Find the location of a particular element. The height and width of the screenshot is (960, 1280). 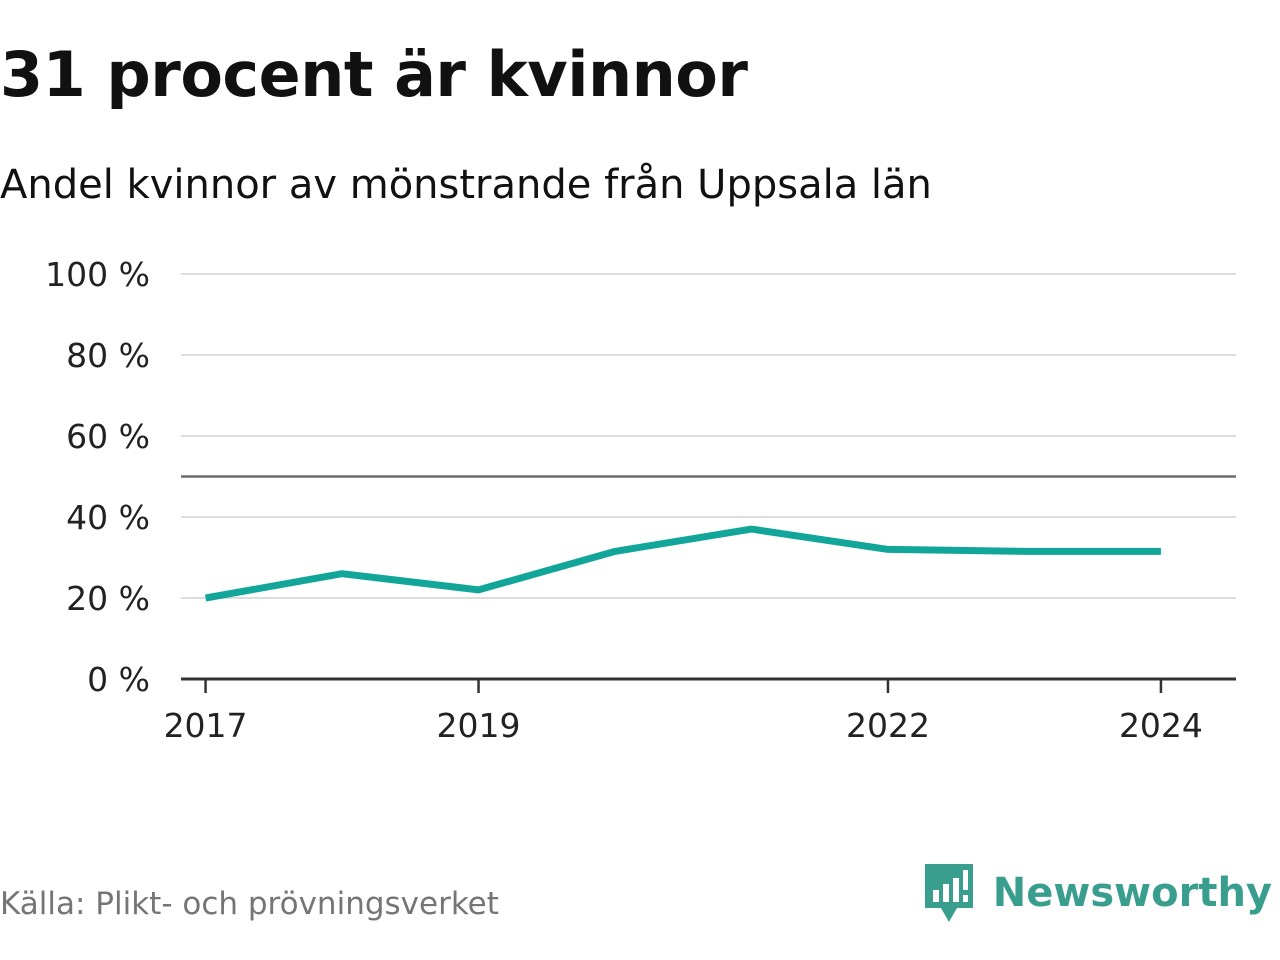

y-tick-label-80: 80 % is located at coordinates (108, 355).